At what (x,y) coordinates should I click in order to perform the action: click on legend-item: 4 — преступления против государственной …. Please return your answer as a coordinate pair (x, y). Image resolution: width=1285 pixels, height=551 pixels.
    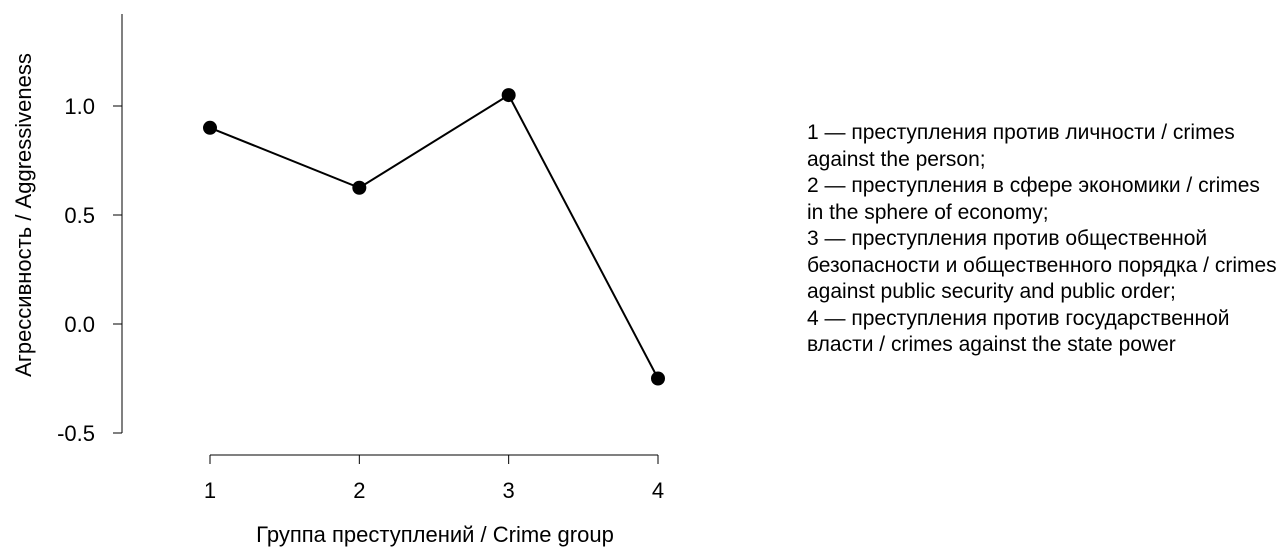
    Looking at the image, I should click on (1018, 331).